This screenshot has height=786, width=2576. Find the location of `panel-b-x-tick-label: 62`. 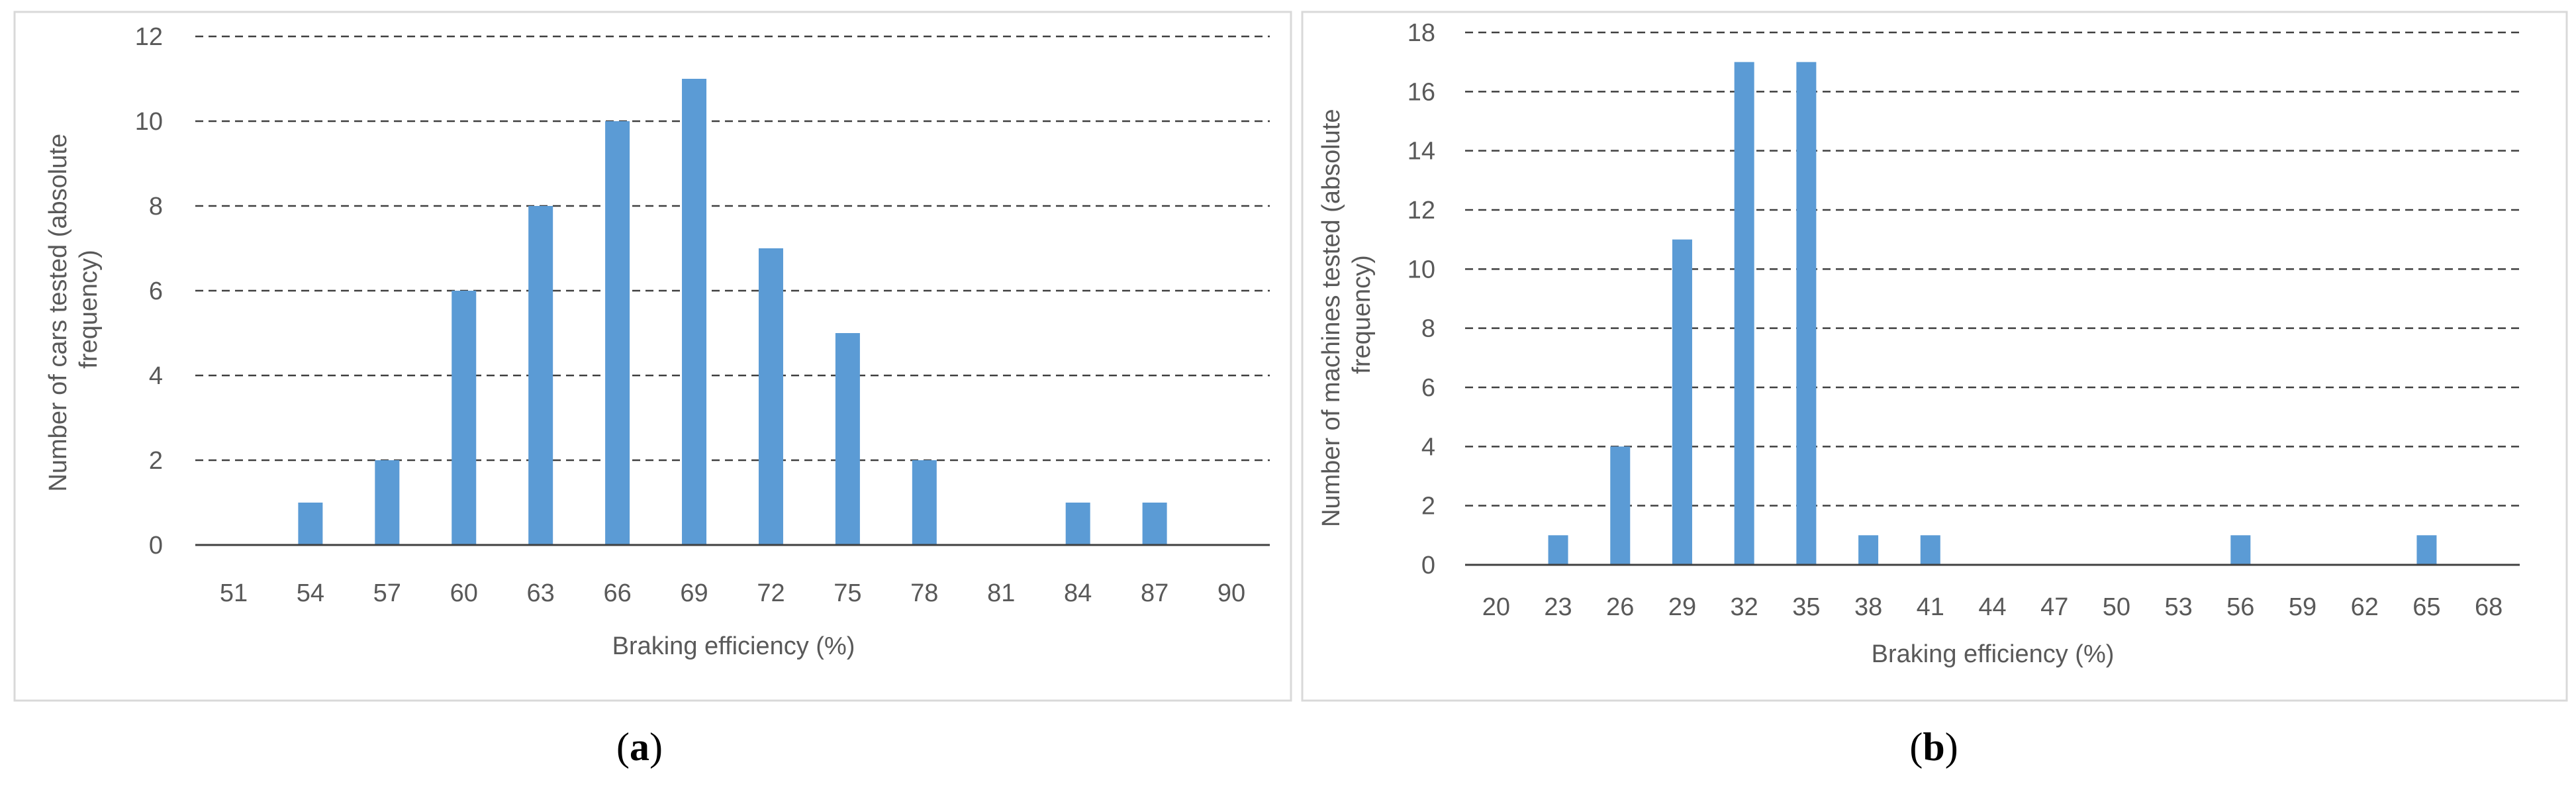

panel-b-x-tick-label: 62 is located at coordinates (2365, 607).